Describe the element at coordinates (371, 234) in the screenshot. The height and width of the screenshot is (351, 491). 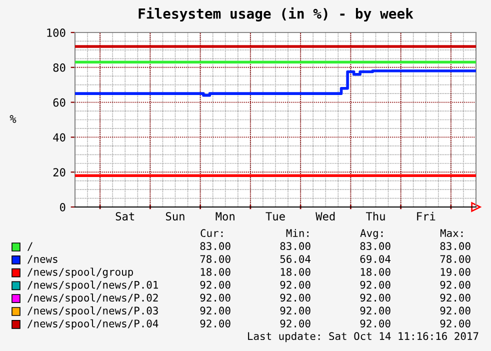
I see `text: Avg:` at that location.